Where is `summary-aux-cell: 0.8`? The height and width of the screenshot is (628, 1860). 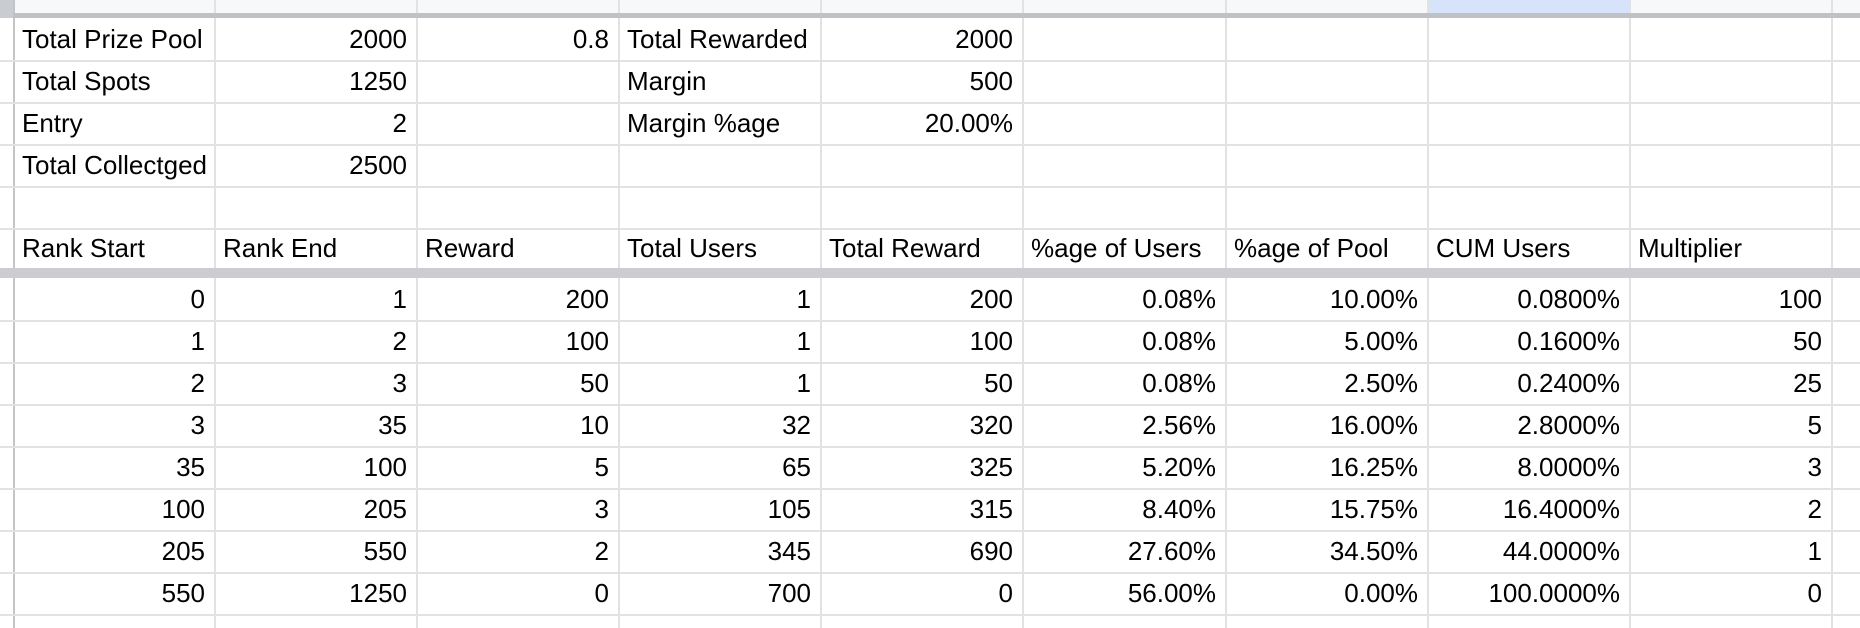
summary-aux-cell: 0.8 is located at coordinates (590, 39).